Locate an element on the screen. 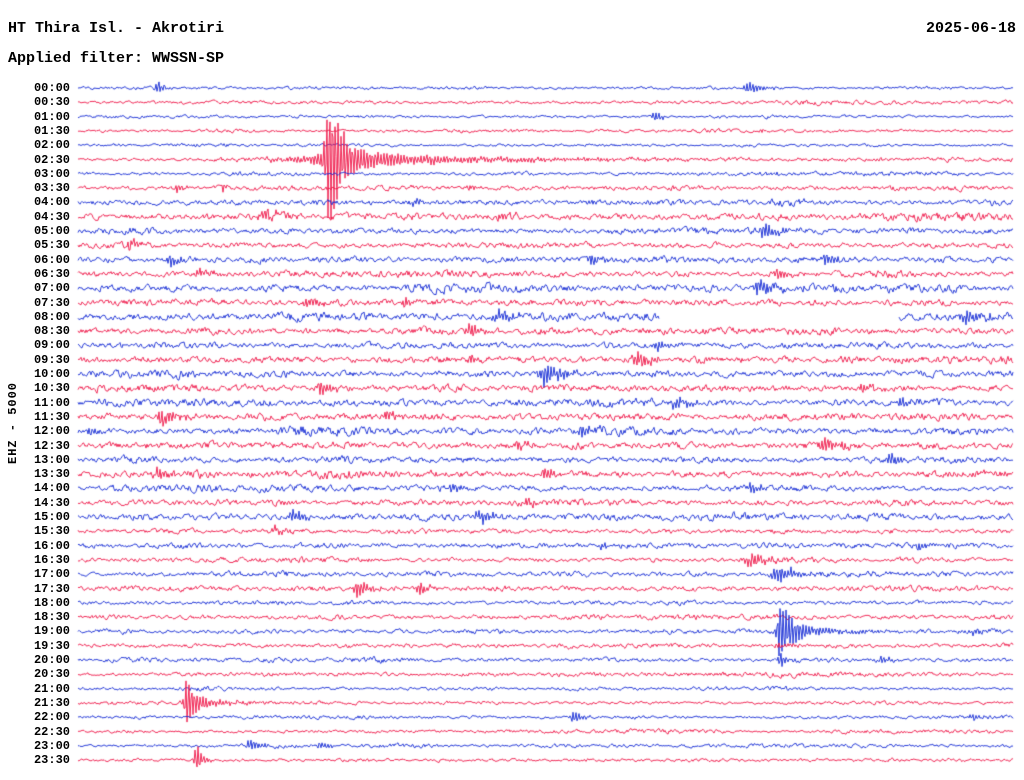 The image size is (1024, 780). channel-scale-label: EHZ - 5000 is located at coordinates (13, 422).